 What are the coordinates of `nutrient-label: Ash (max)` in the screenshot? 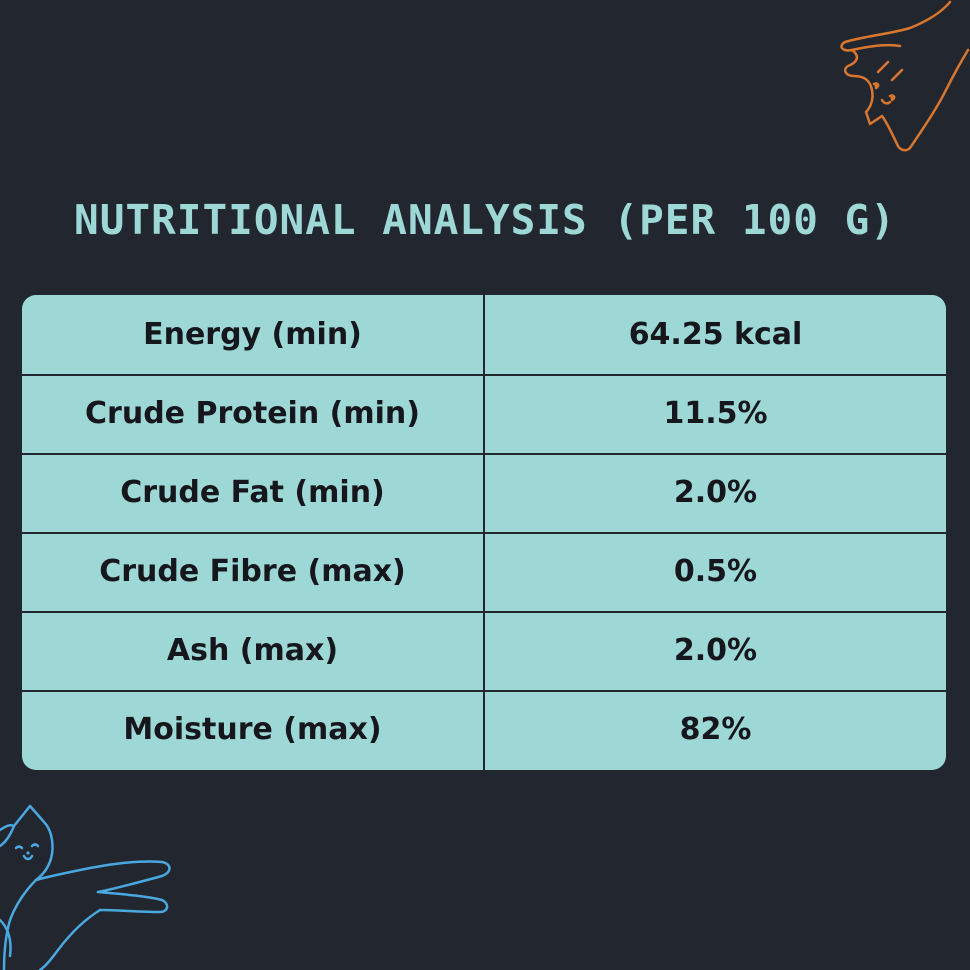 It's located at (252, 650).